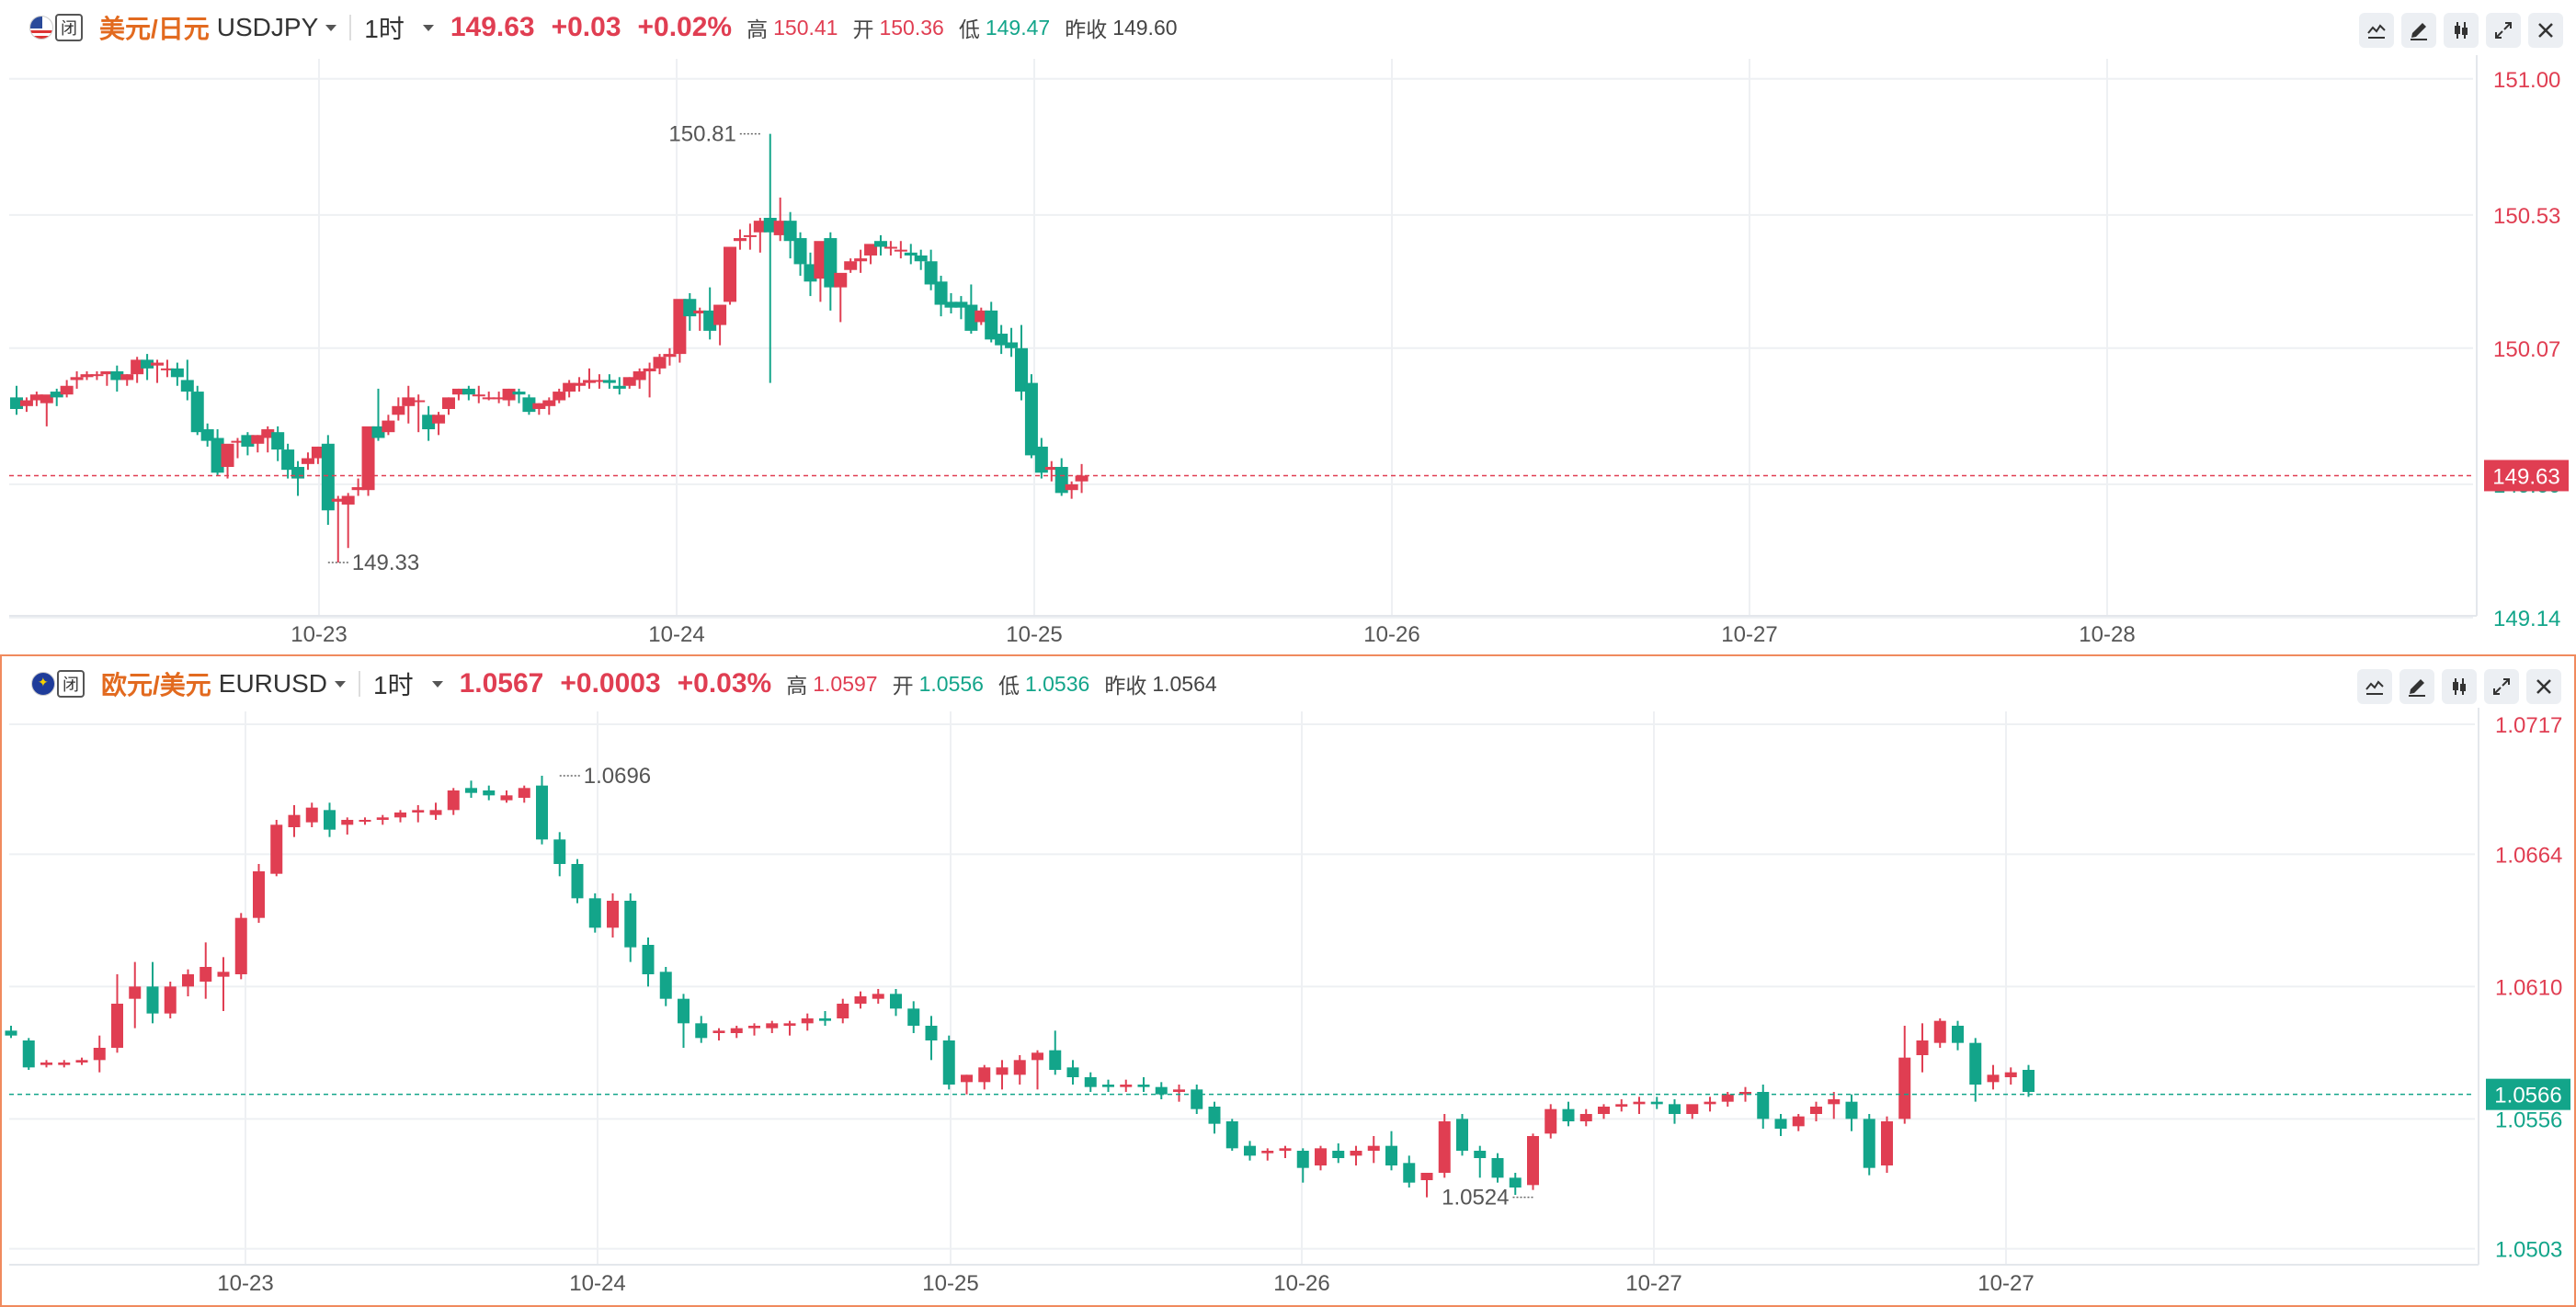 The width and height of the screenshot is (2576, 1307). What do you see at coordinates (2501, 686) in the screenshot?
I see `fullscreen-button` at bounding box center [2501, 686].